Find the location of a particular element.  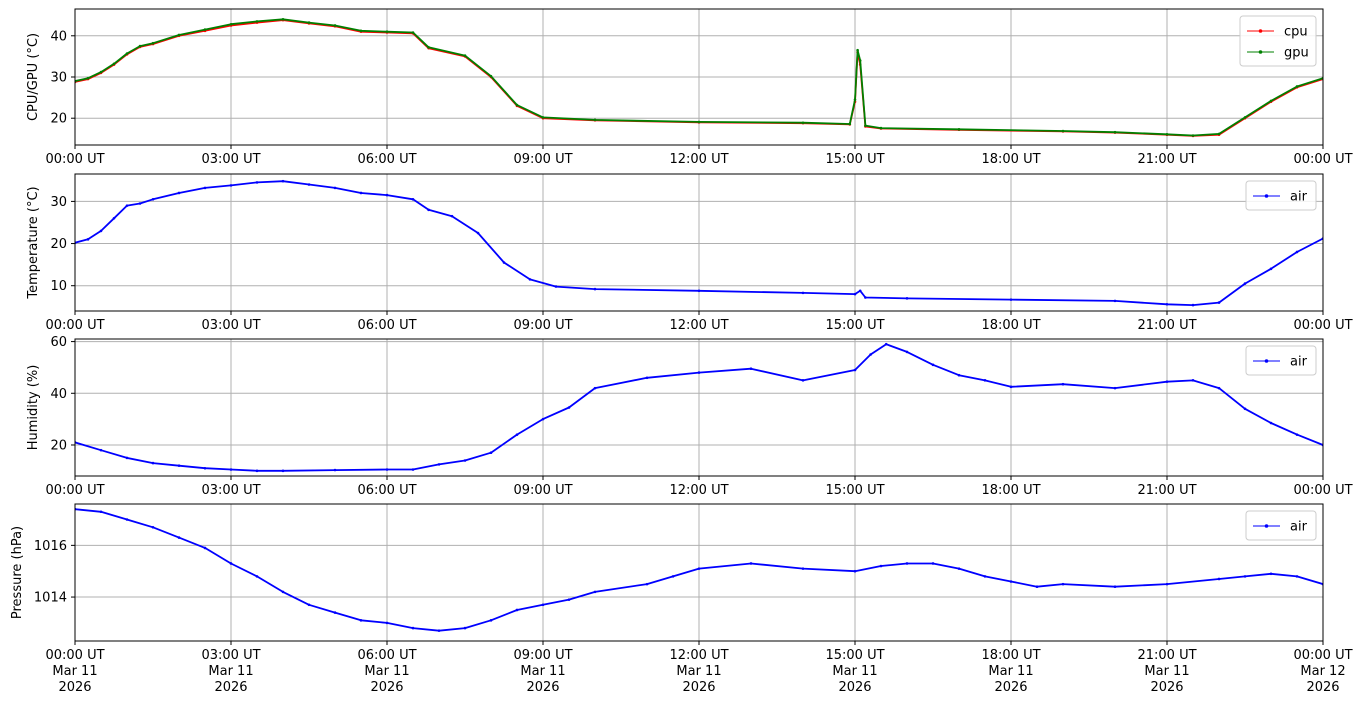

y-axis-label: Humidity (%) is located at coordinates (33, 408).